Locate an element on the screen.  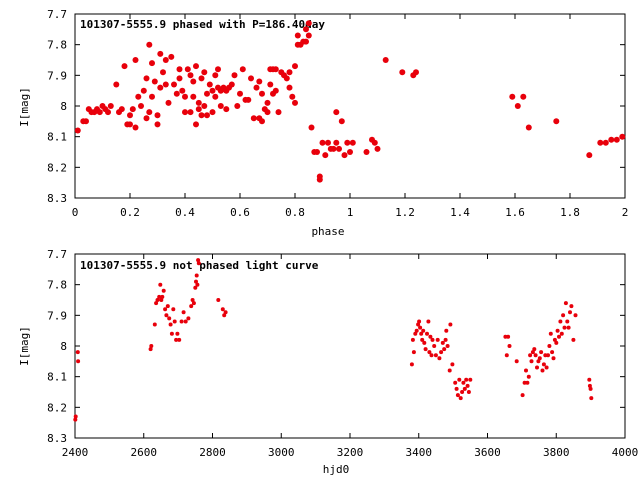
unphased-x-tick-label: 3800 is located at coordinates (556, 452).